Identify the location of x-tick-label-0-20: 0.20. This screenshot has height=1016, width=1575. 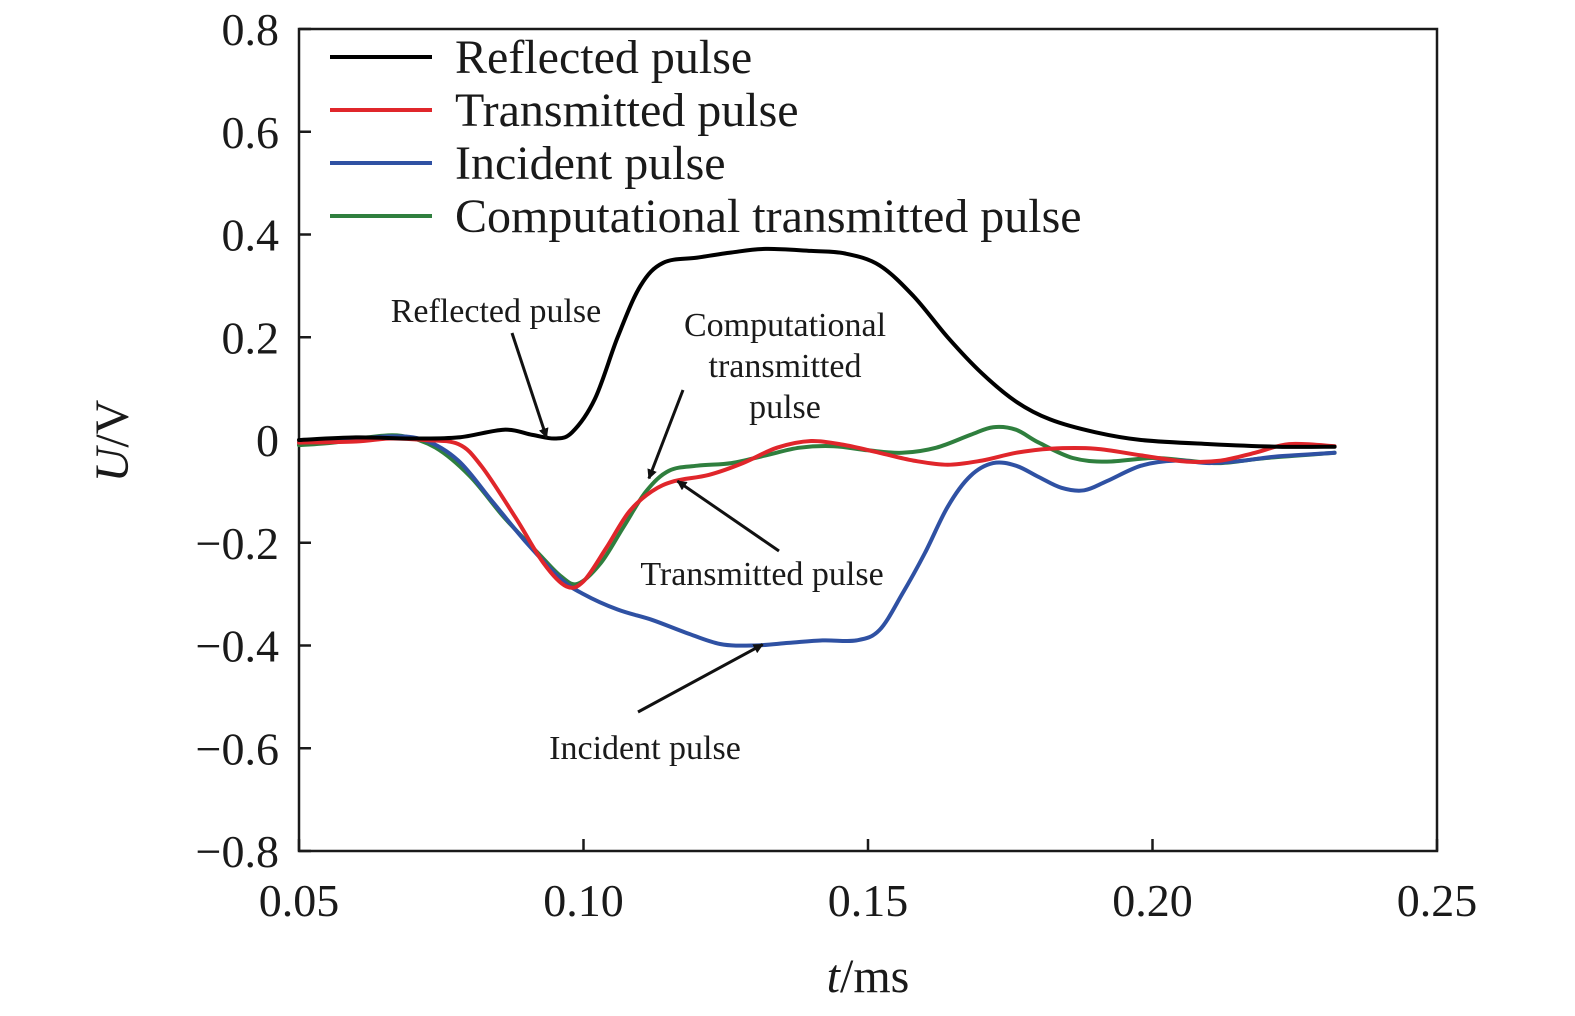
(1152, 900).